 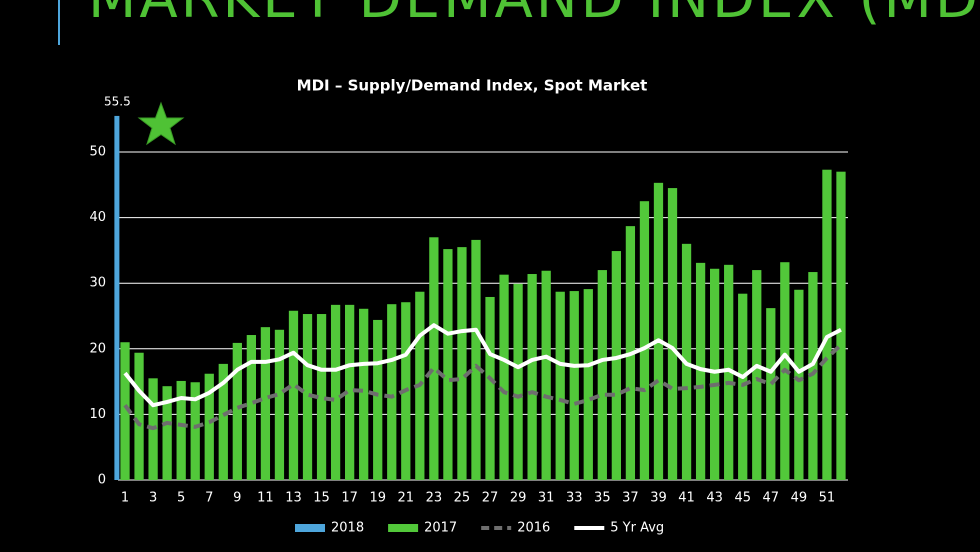 What do you see at coordinates (406, 498) in the screenshot?
I see `x-tick-label: 21` at bounding box center [406, 498].